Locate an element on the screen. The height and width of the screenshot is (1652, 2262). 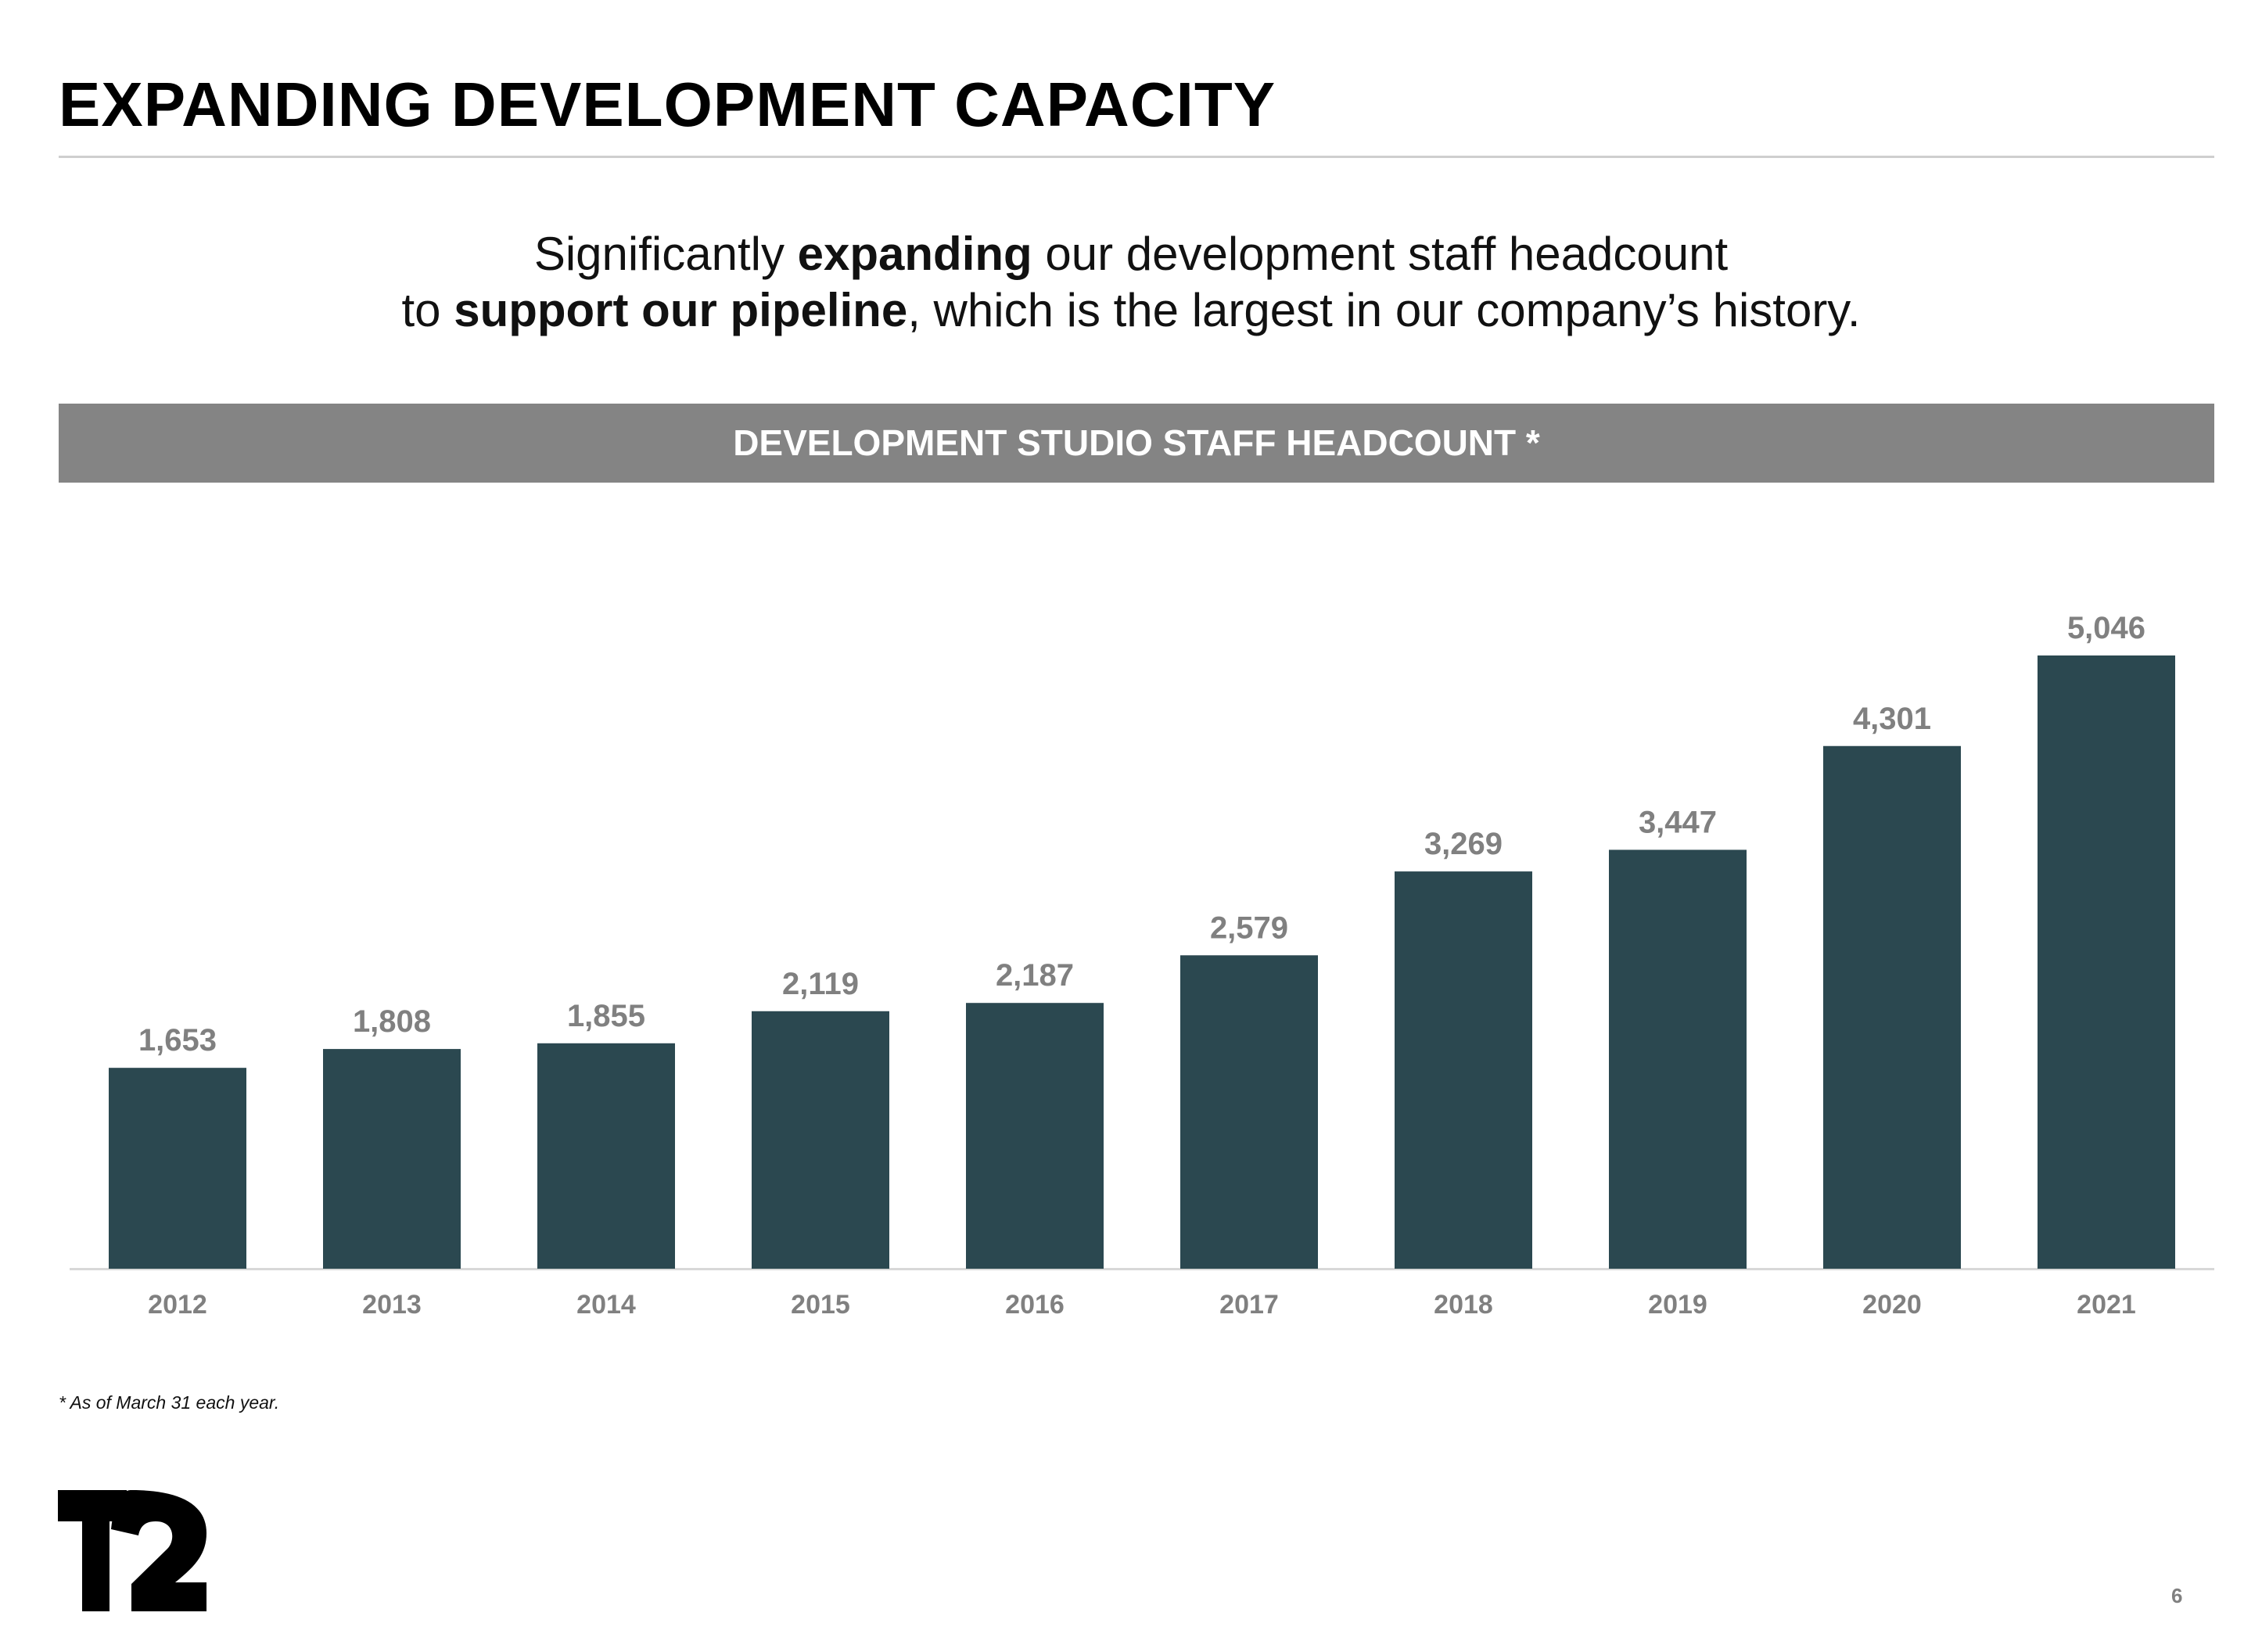
subtitle-text: to is located at coordinates (427, 310).